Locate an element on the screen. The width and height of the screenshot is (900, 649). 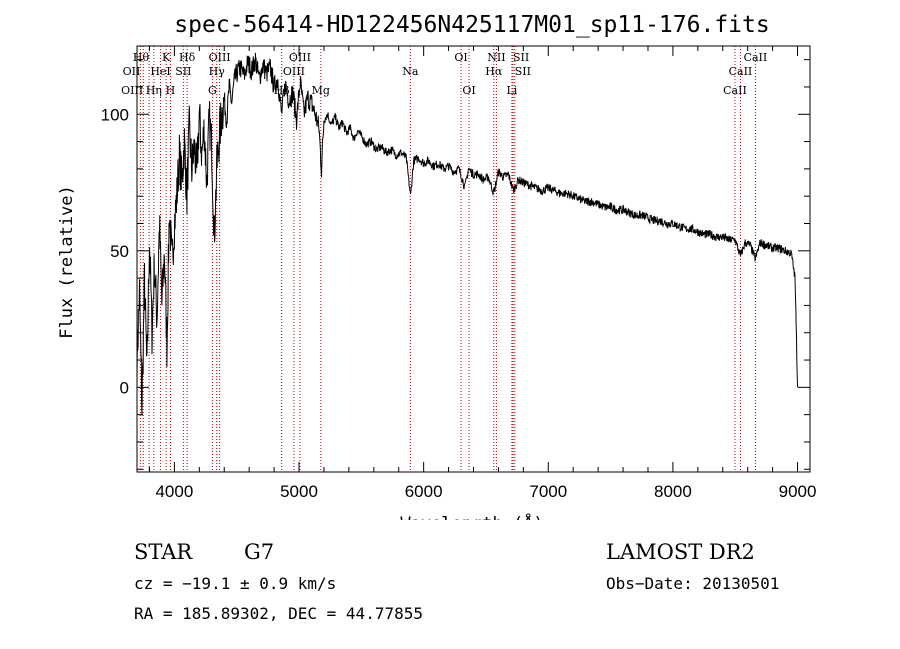
spectral-line-label: K is located at coordinates (166, 57).